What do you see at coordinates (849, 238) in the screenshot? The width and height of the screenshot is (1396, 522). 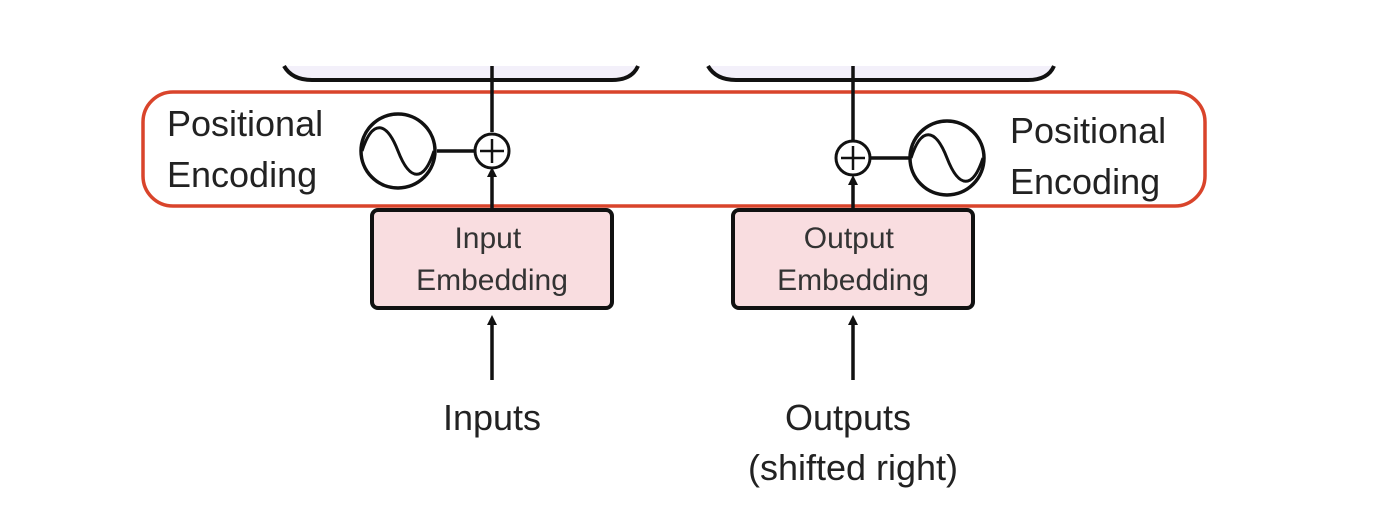 I see `output-embedding-line-0: Output` at bounding box center [849, 238].